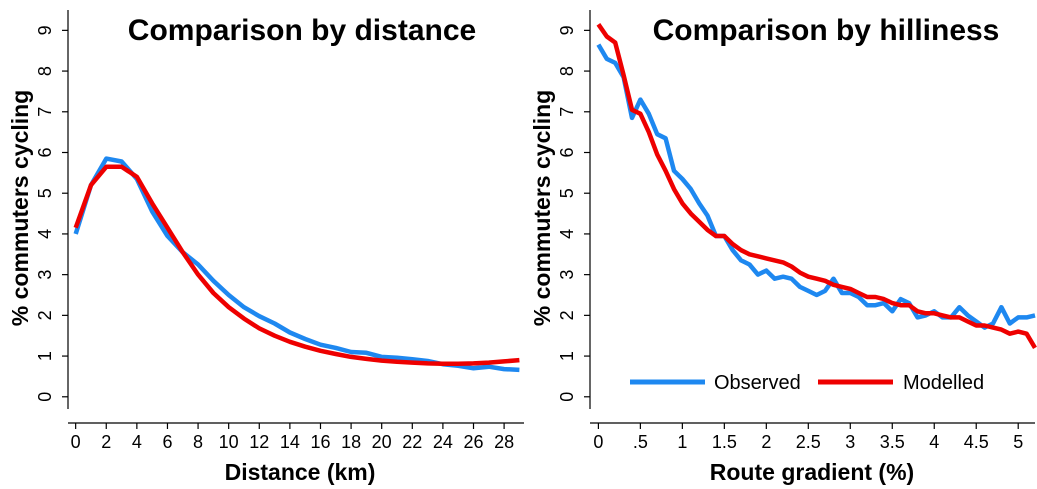 This screenshot has height=489, width=1037. Describe the element at coordinates (943, 383) in the screenshot. I see `legend-label-modelled: Modelled` at that location.